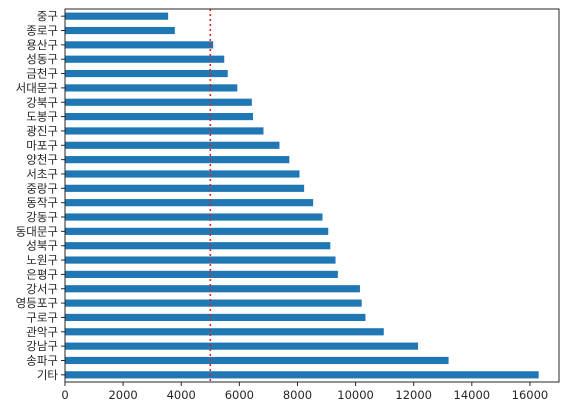 The width and height of the screenshot is (569, 412). I want to click on y-tick-label: 은평구, so click(42, 274).